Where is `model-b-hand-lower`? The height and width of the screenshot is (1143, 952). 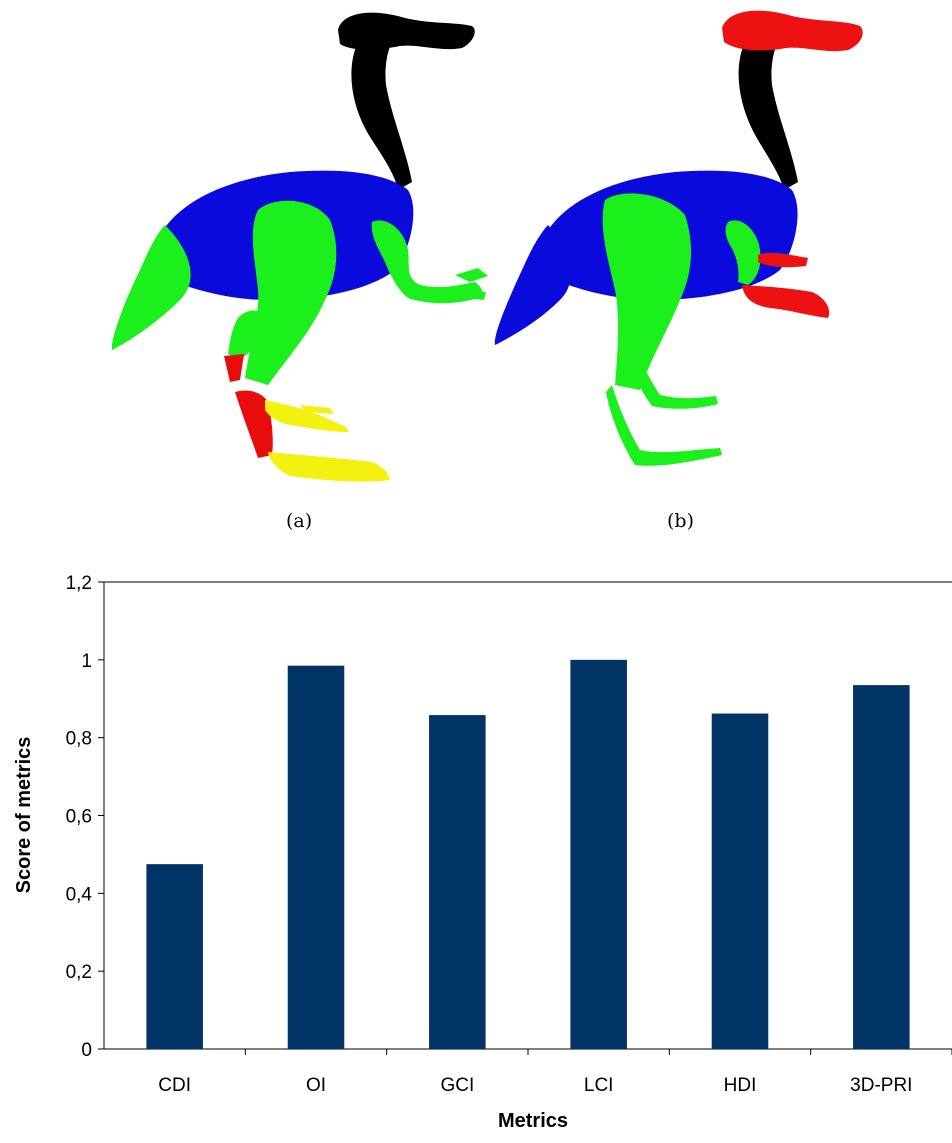 model-b-hand-lower is located at coordinates (786, 301).